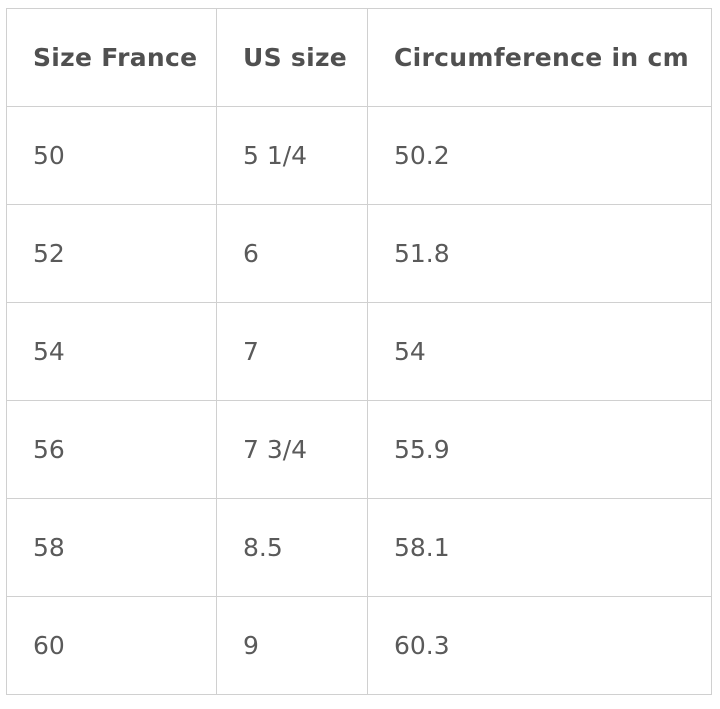  I want to click on table-cell: 60.3, so click(539, 645).